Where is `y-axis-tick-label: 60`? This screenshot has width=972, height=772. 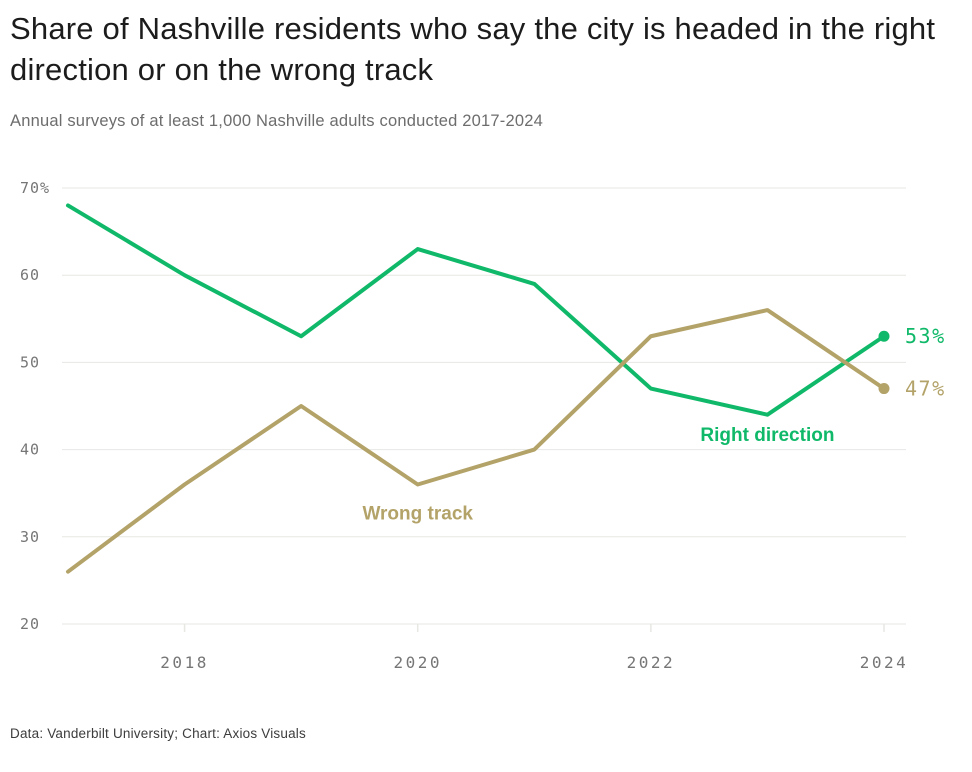
y-axis-tick-label: 60 is located at coordinates (30, 275).